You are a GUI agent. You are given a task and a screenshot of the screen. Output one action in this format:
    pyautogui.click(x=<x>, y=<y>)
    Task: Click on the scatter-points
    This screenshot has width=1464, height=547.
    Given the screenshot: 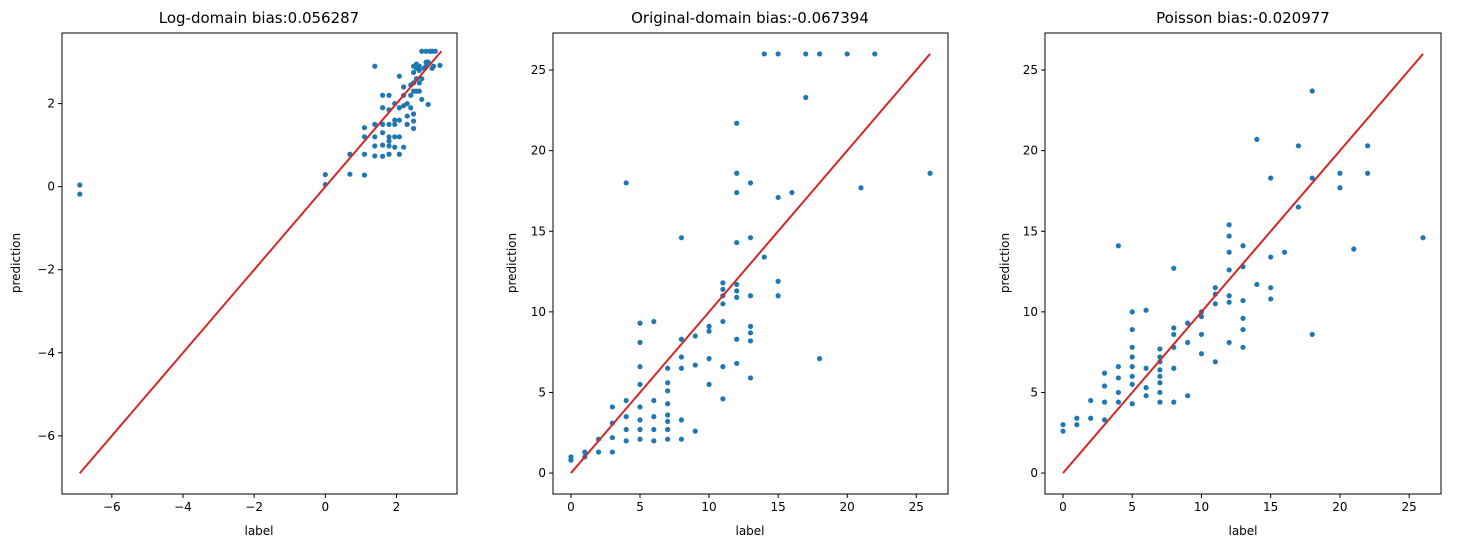 What is the action you would take?
    pyautogui.click(x=260, y=122)
    